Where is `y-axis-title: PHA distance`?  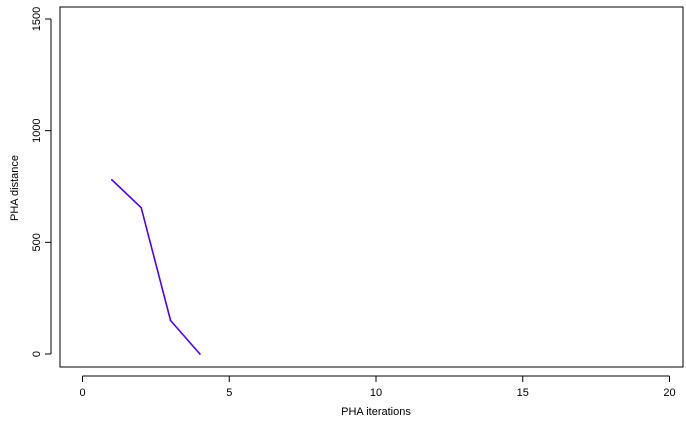
y-axis-title: PHA distance is located at coordinates (15, 188).